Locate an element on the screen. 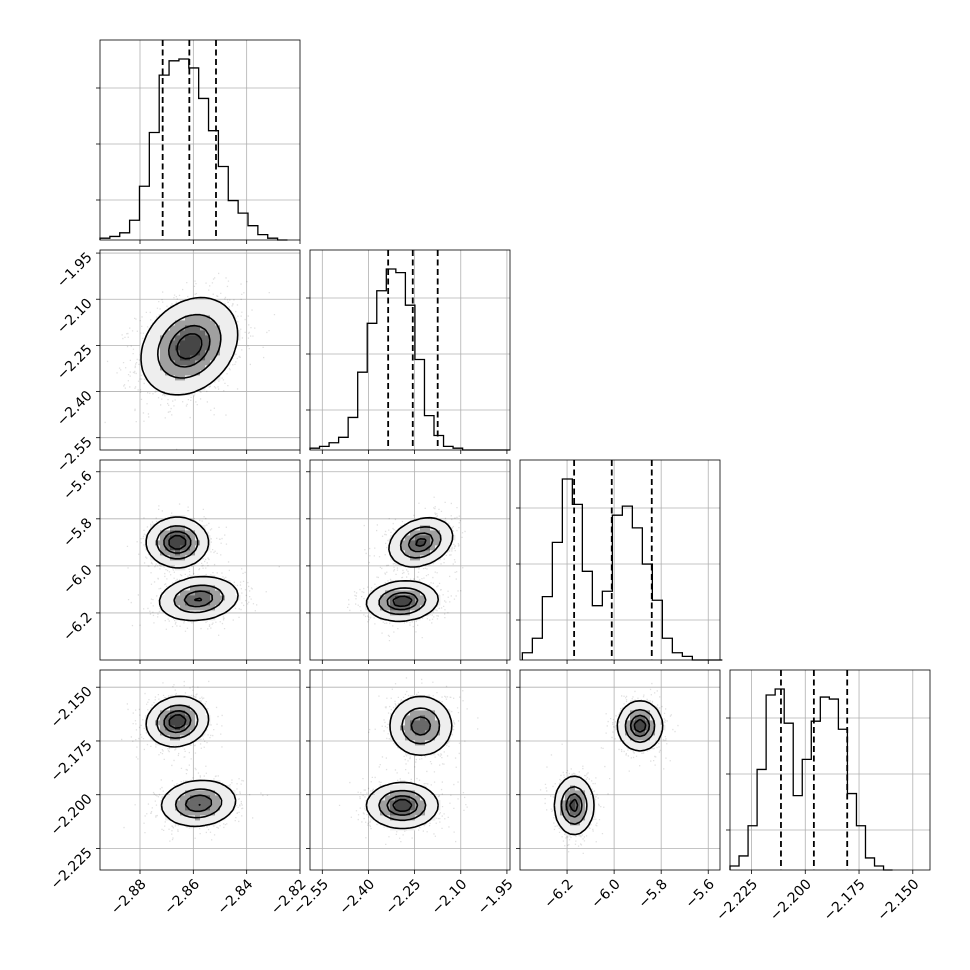 This screenshot has width=970, height=970. density-content is located at coordinates (190, 361).